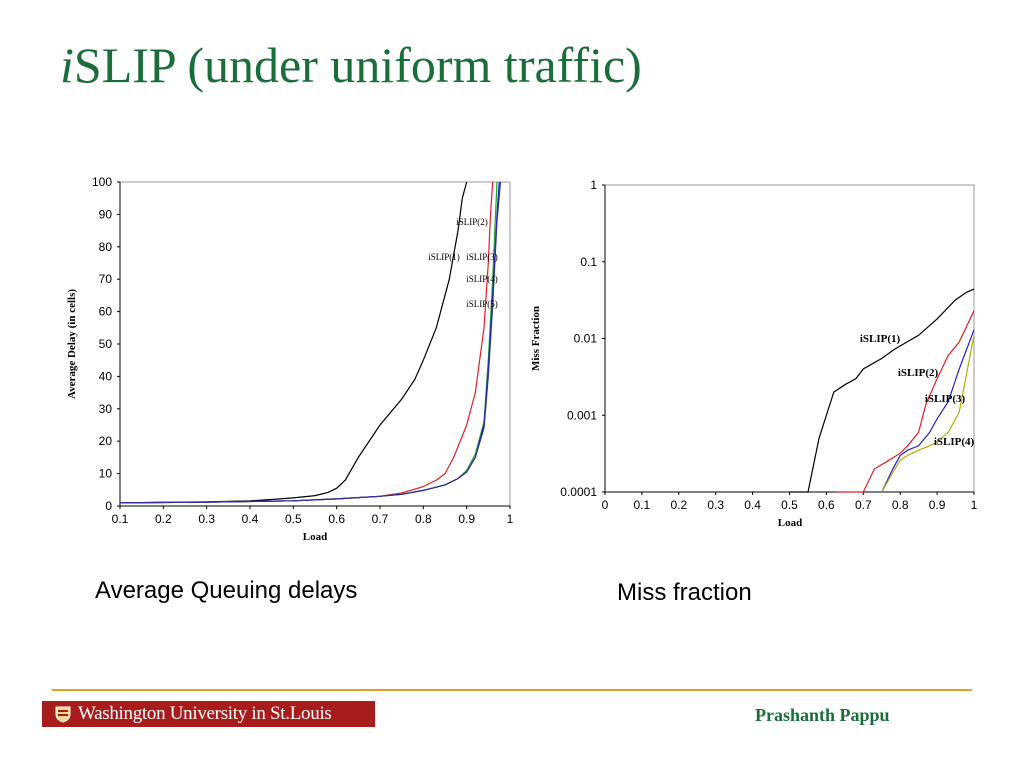 The width and height of the screenshot is (1024, 768). Describe the element at coordinates (582, 415) in the screenshot. I see `y-tick-label: 0.001` at that location.